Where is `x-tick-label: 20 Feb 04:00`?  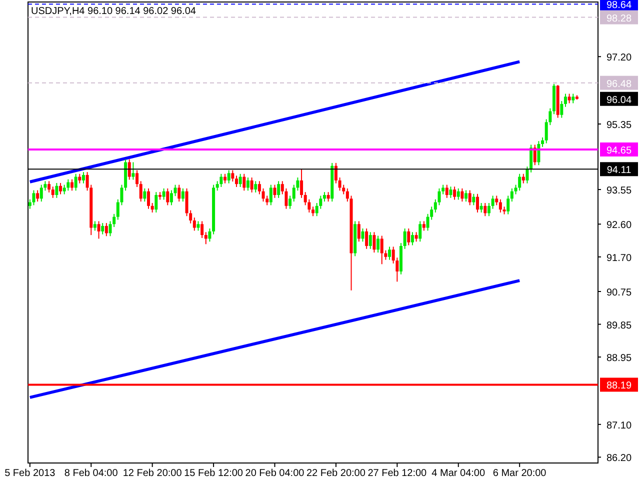 x-tick-label: 20 Feb 04:00 is located at coordinates (275, 473).